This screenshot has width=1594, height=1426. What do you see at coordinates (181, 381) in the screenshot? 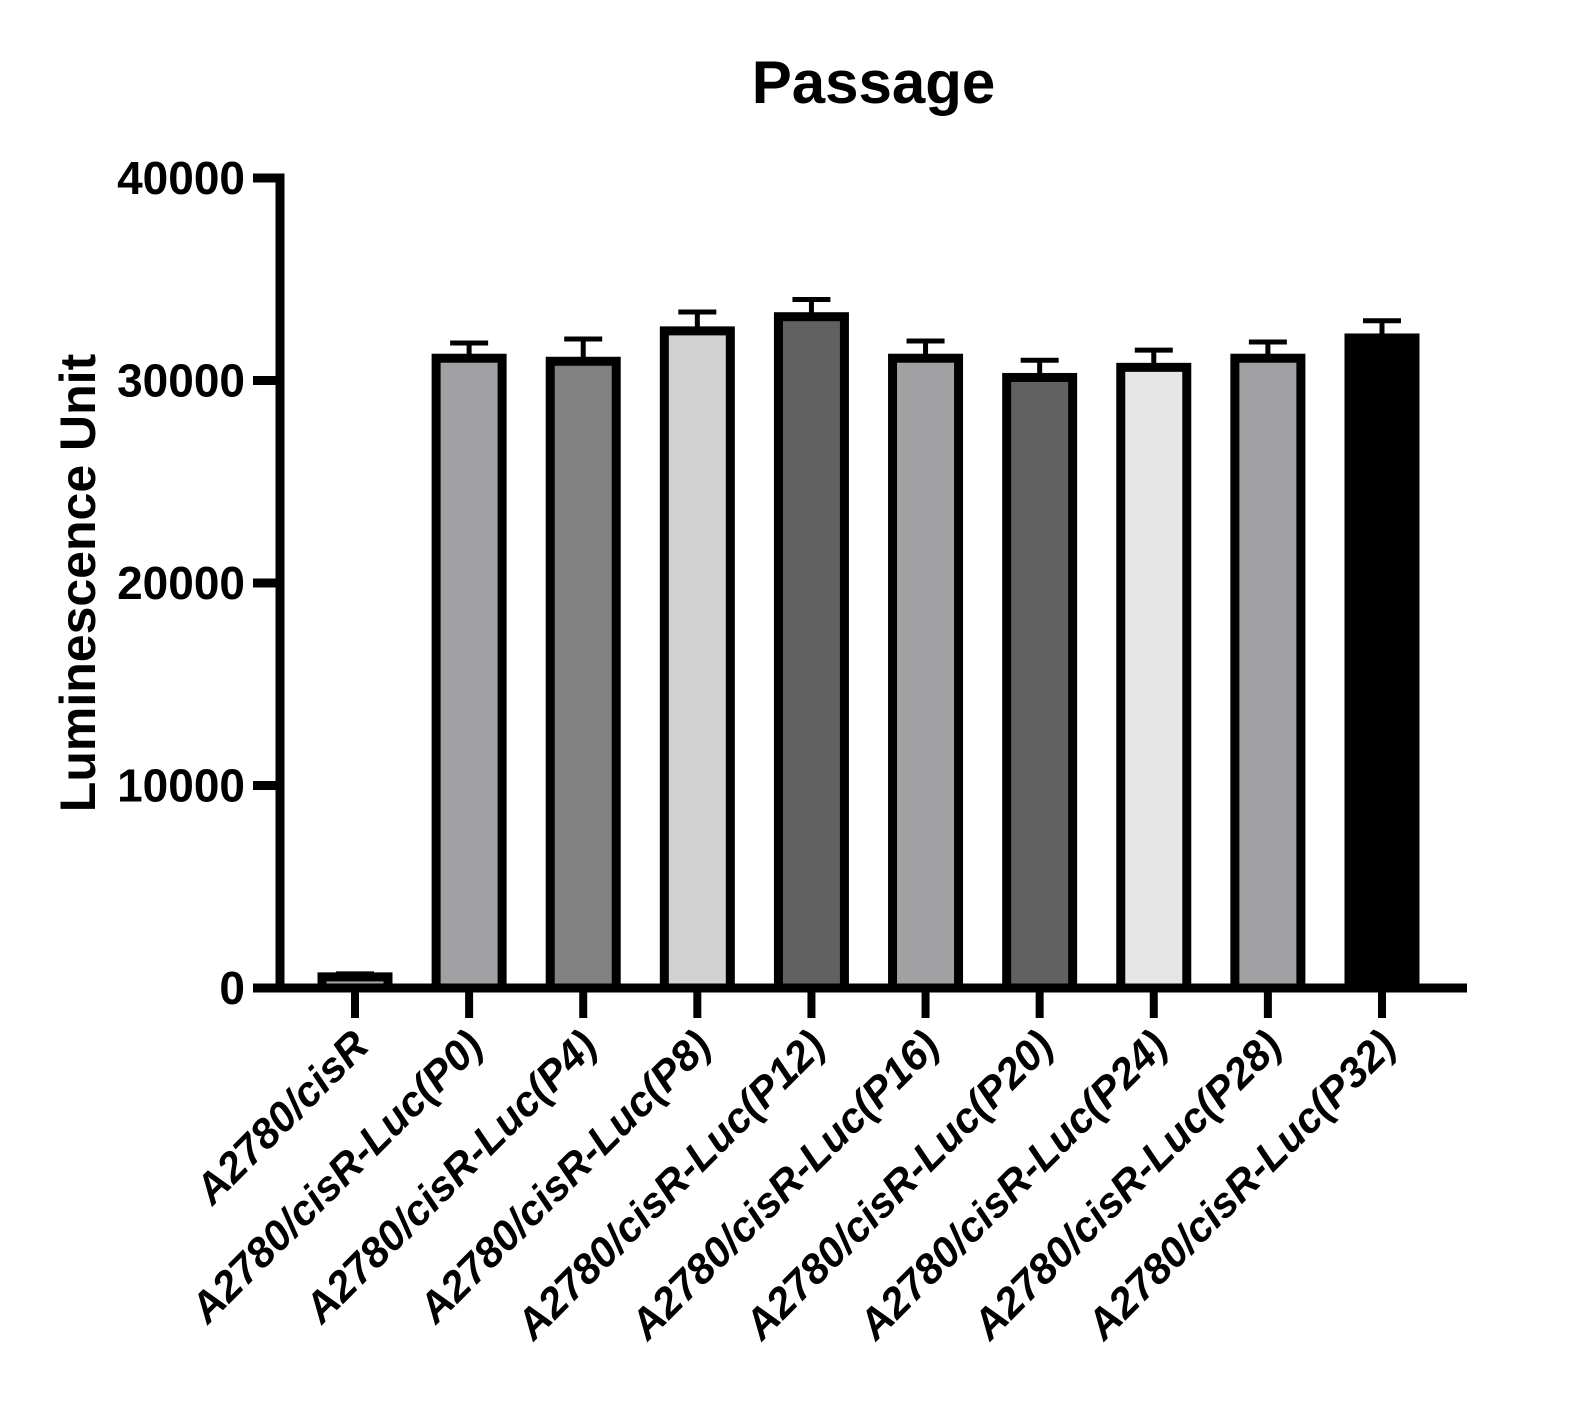
I see `y-tick-label: 30000` at bounding box center [181, 381].